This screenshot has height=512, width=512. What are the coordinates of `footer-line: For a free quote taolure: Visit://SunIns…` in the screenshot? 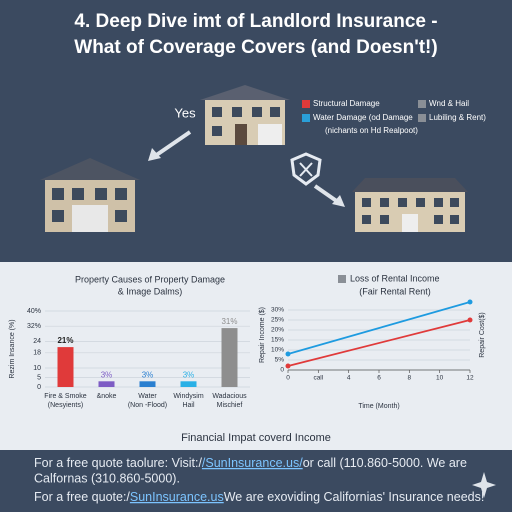 It's located at (250, 463).